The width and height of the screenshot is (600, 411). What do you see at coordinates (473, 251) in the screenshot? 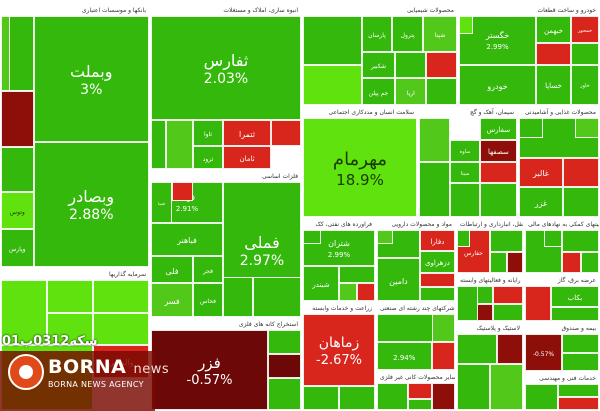
I see `stock-cell: حفارس` at bounding box center [473, 251].